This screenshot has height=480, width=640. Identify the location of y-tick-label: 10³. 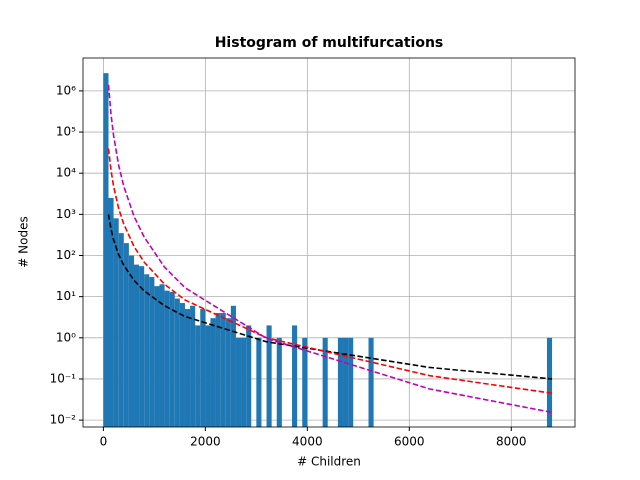
(66, 214).